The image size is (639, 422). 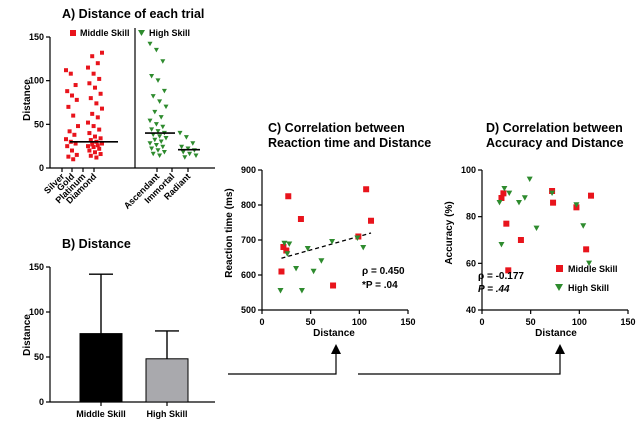 What do you see at coordinates (471, 263) in the screenshot?
I see `panel-d-y-tick-label: 60` at bounding box center [471, 263].